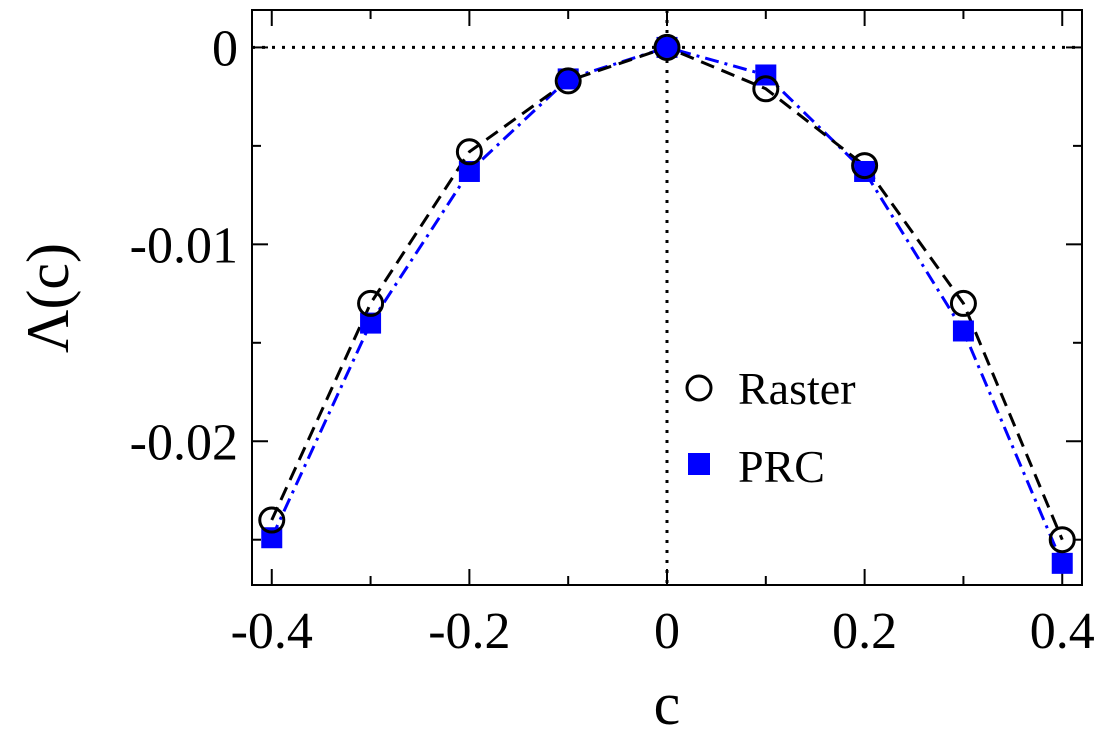  Describe the element at coordinates (699, 464) in the screenshot. I see `legend-prc-marker` at that location.